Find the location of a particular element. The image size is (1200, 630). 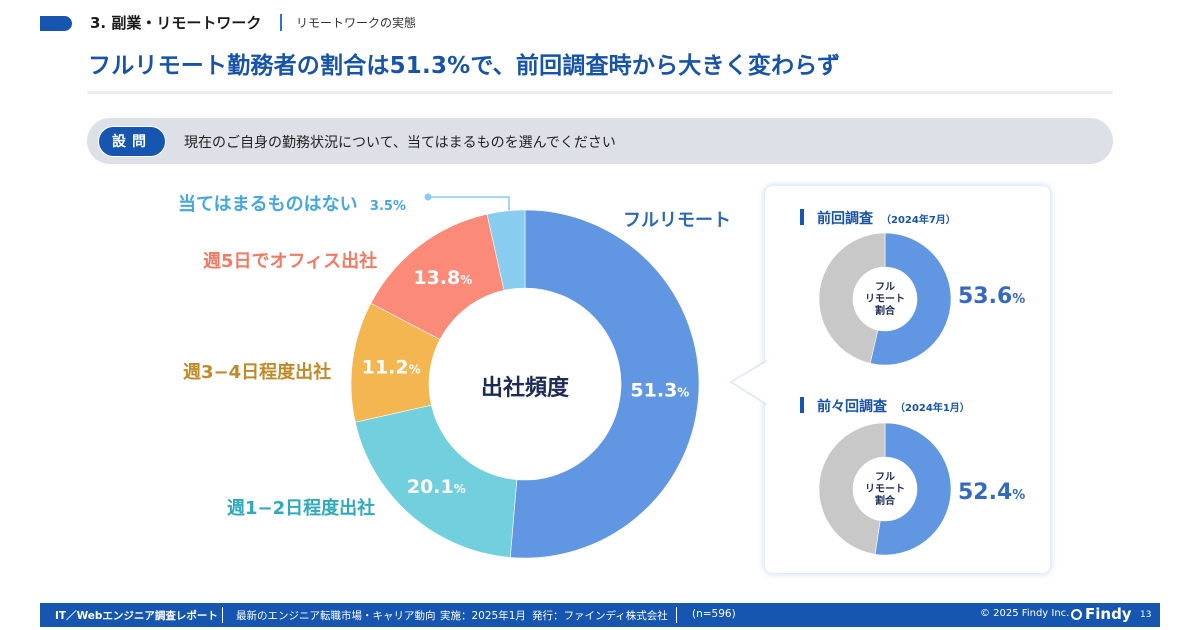

main-donut-value-label-1: 20.1% is located at coordinates (436, 487).